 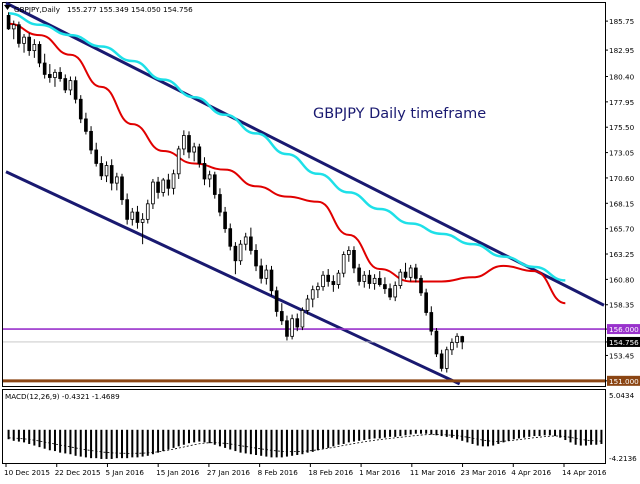 I want to click on time-tick-label: 27 Jan 2016, so click(x=229, y=472).